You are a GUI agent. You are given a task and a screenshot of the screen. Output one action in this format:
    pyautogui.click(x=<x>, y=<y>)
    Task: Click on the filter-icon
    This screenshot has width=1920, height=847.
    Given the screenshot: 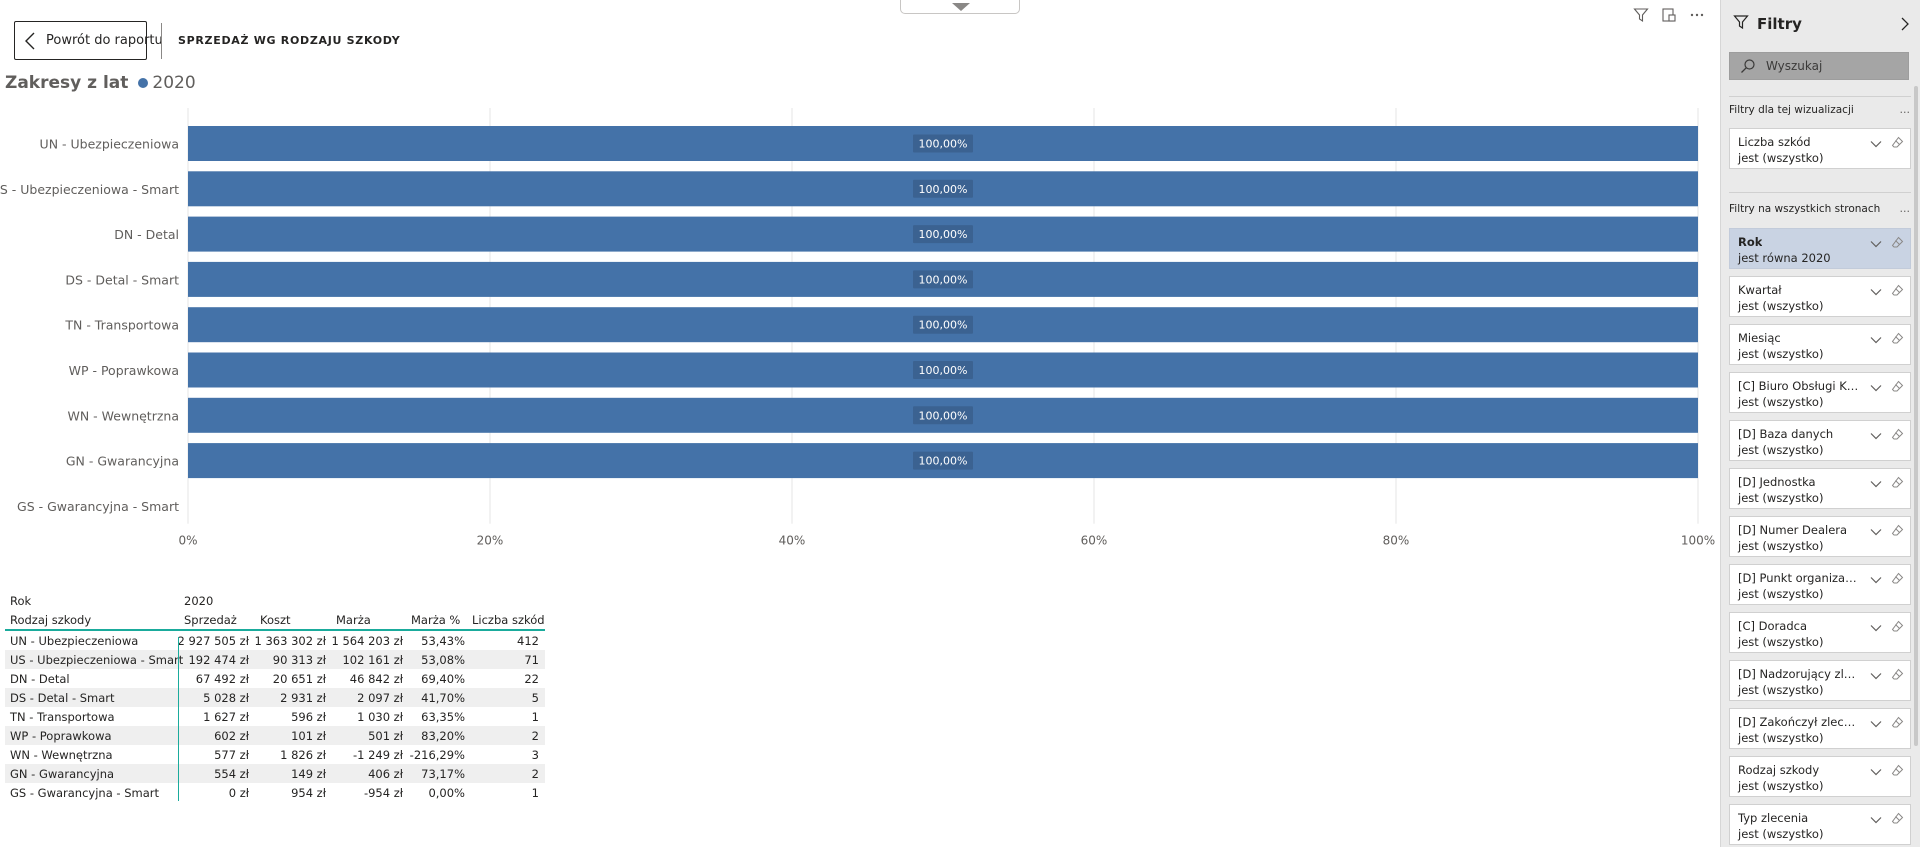 What is the action you would take?
    pyautogui.click(x=1641, y=15)
    